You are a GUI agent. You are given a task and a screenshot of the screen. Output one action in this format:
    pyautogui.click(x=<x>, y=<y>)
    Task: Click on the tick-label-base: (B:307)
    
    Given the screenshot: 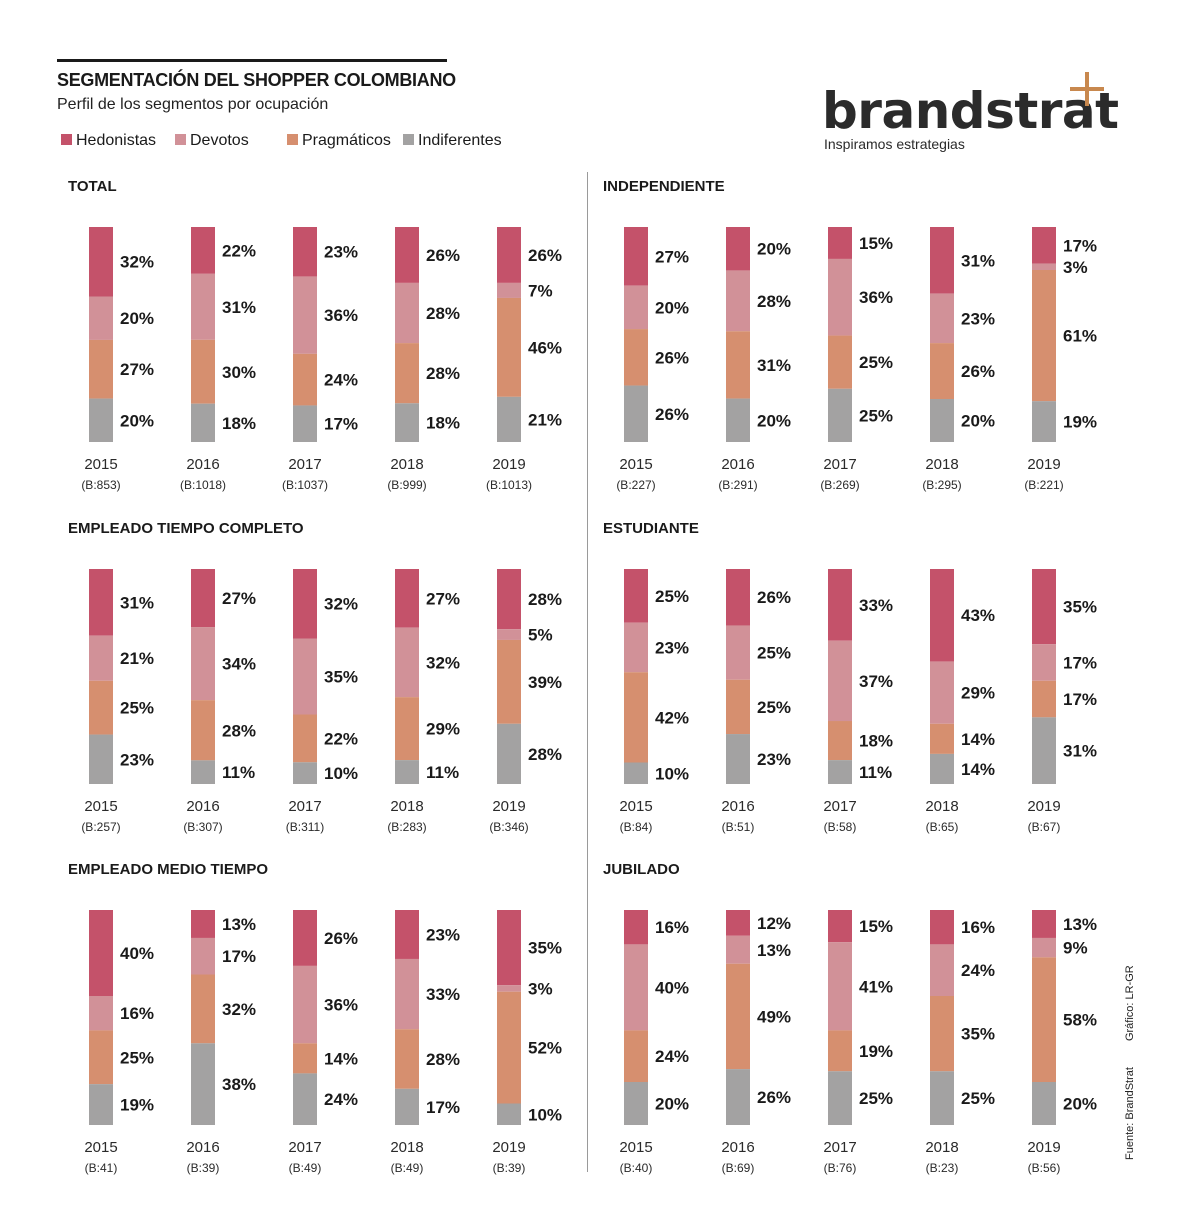 What is the action you would take?
    pyautogui.click(x=202, y=827)
    